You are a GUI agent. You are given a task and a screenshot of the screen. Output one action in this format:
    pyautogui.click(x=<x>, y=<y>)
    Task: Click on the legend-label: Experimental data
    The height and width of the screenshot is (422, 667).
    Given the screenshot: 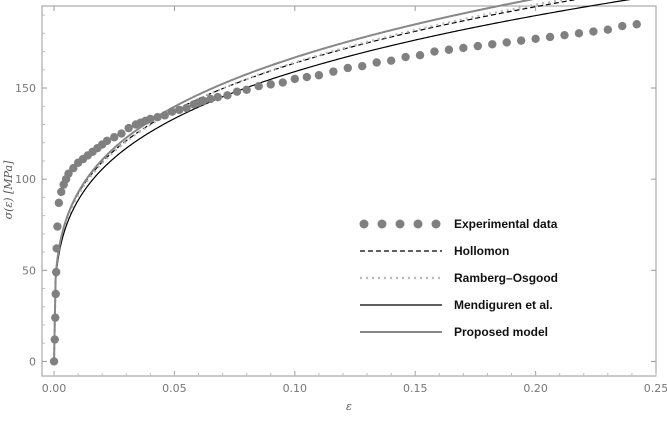 What is the action you would take?
    pyautogui.click(x=506, y=224)
    